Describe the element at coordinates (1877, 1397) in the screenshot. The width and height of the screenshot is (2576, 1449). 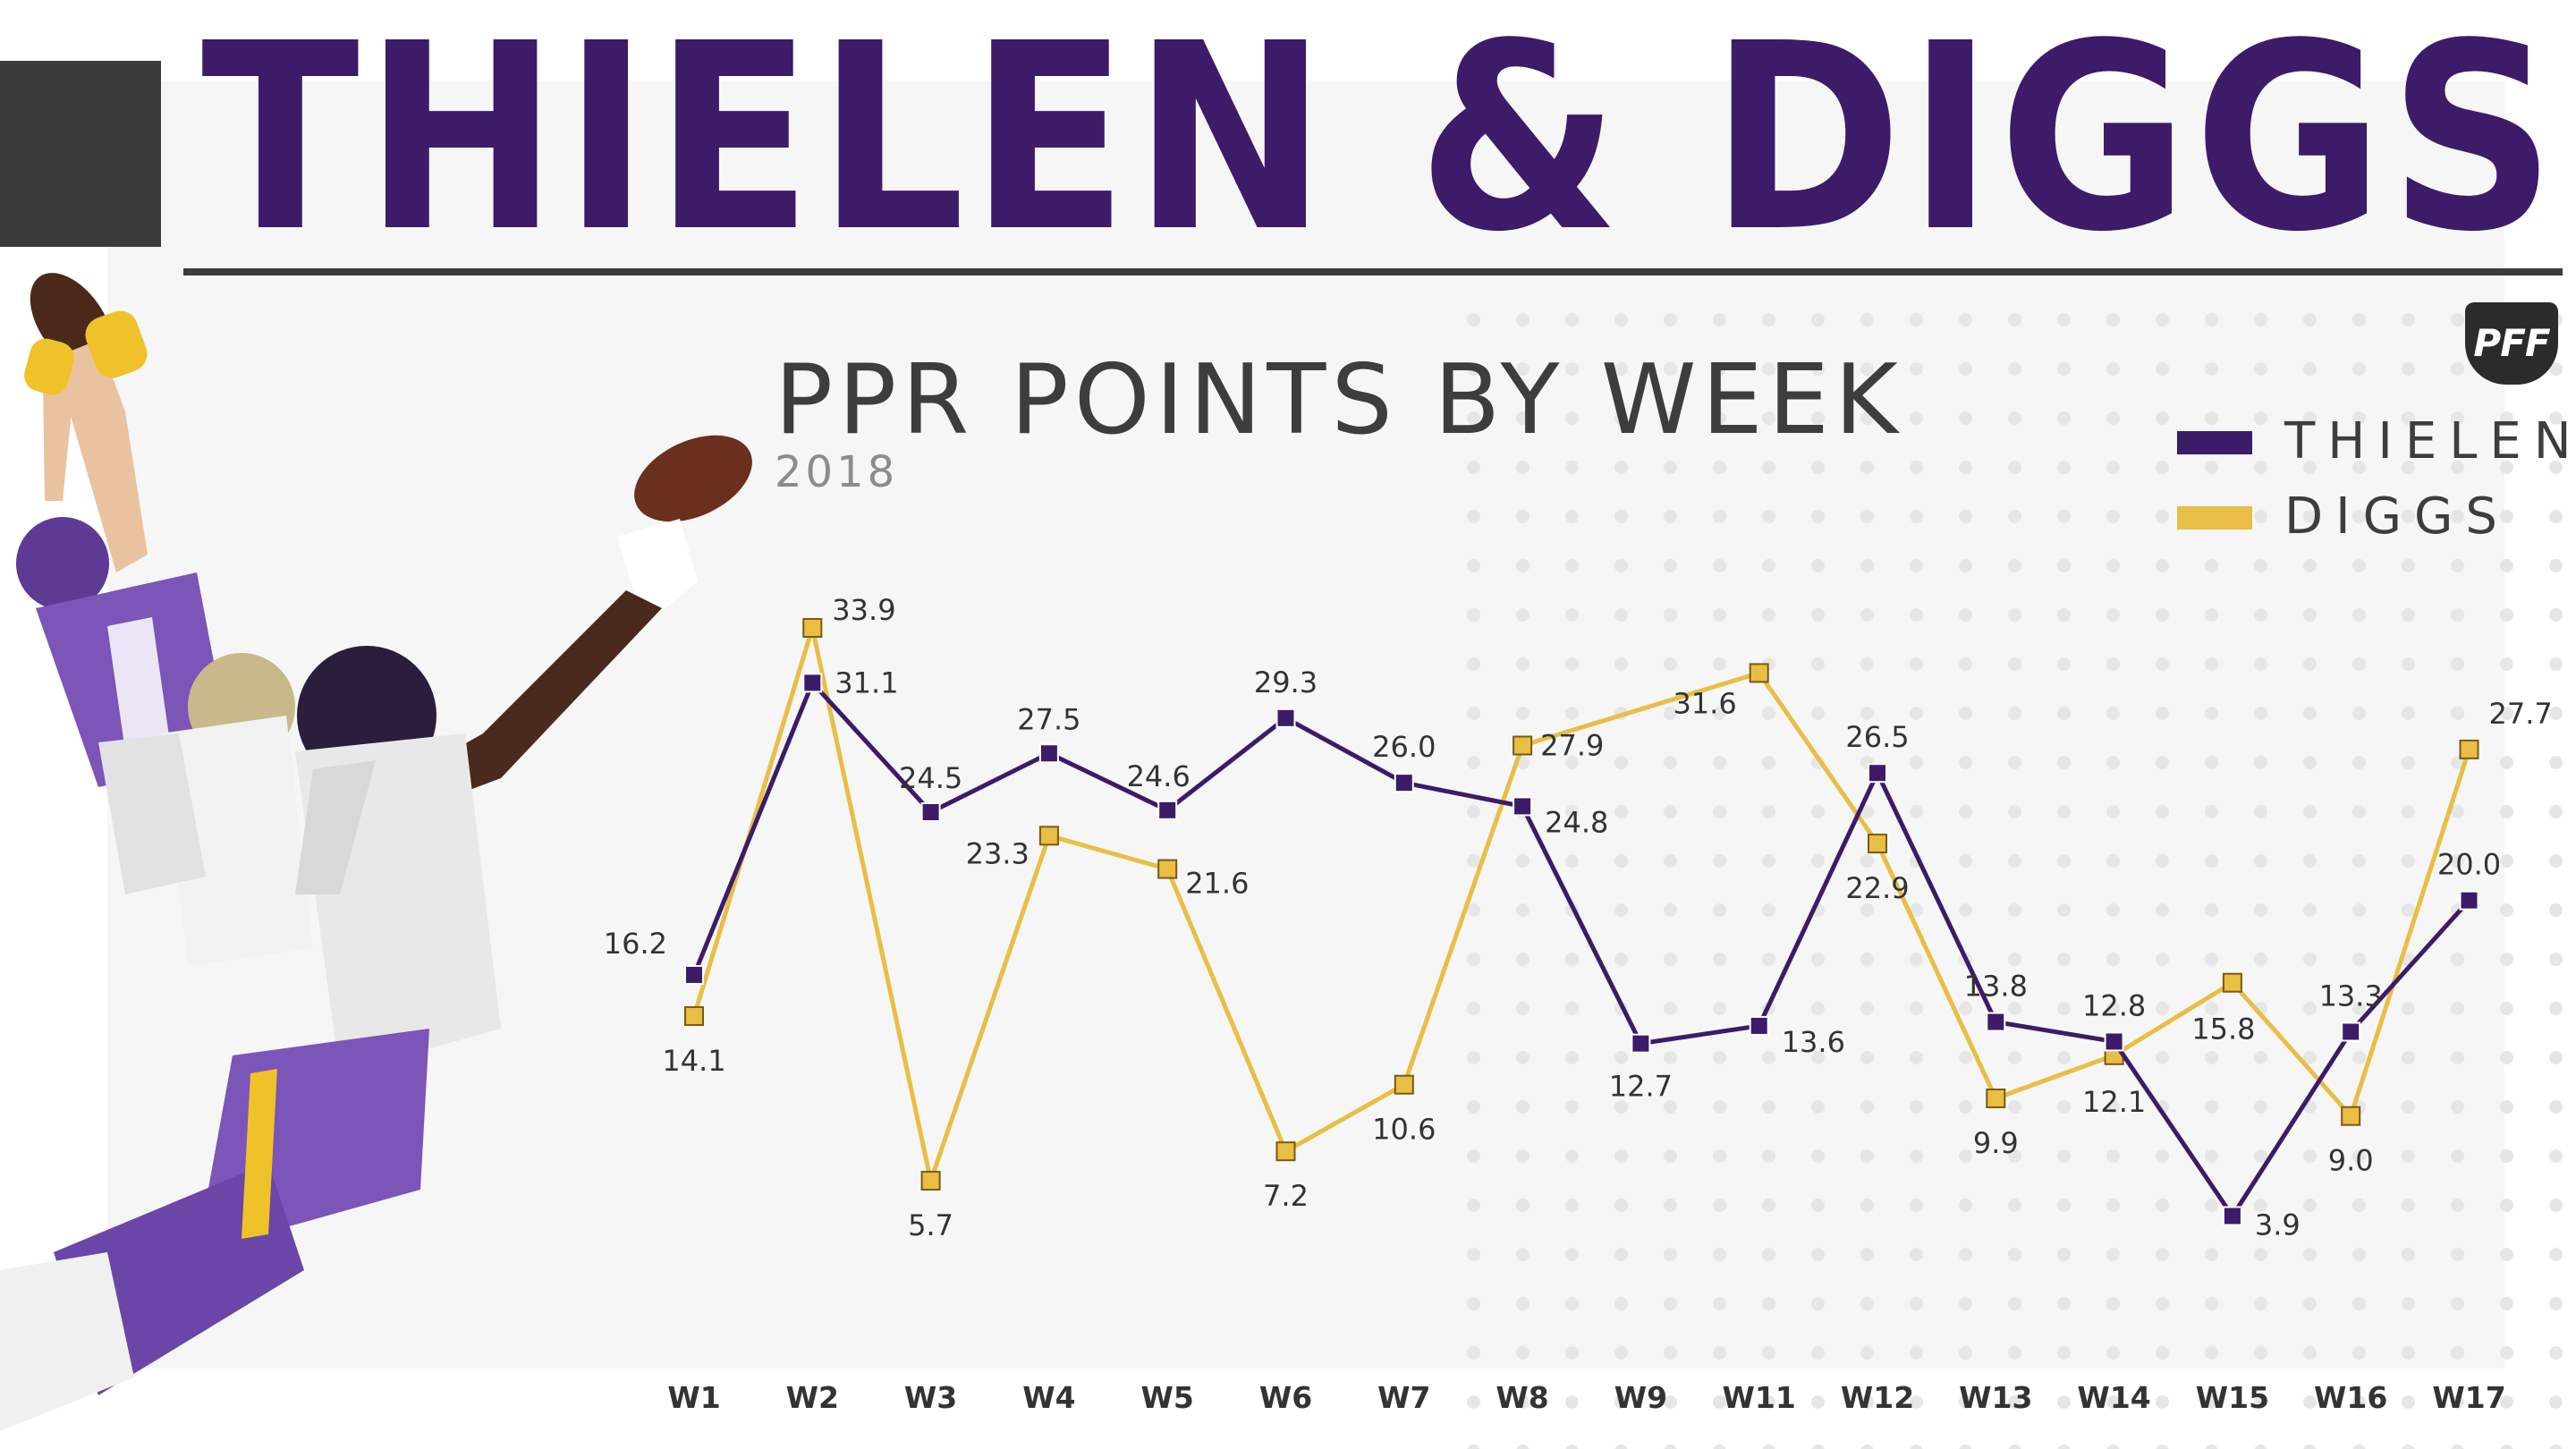
I see `x-tick-label-w12: W12` at that location.